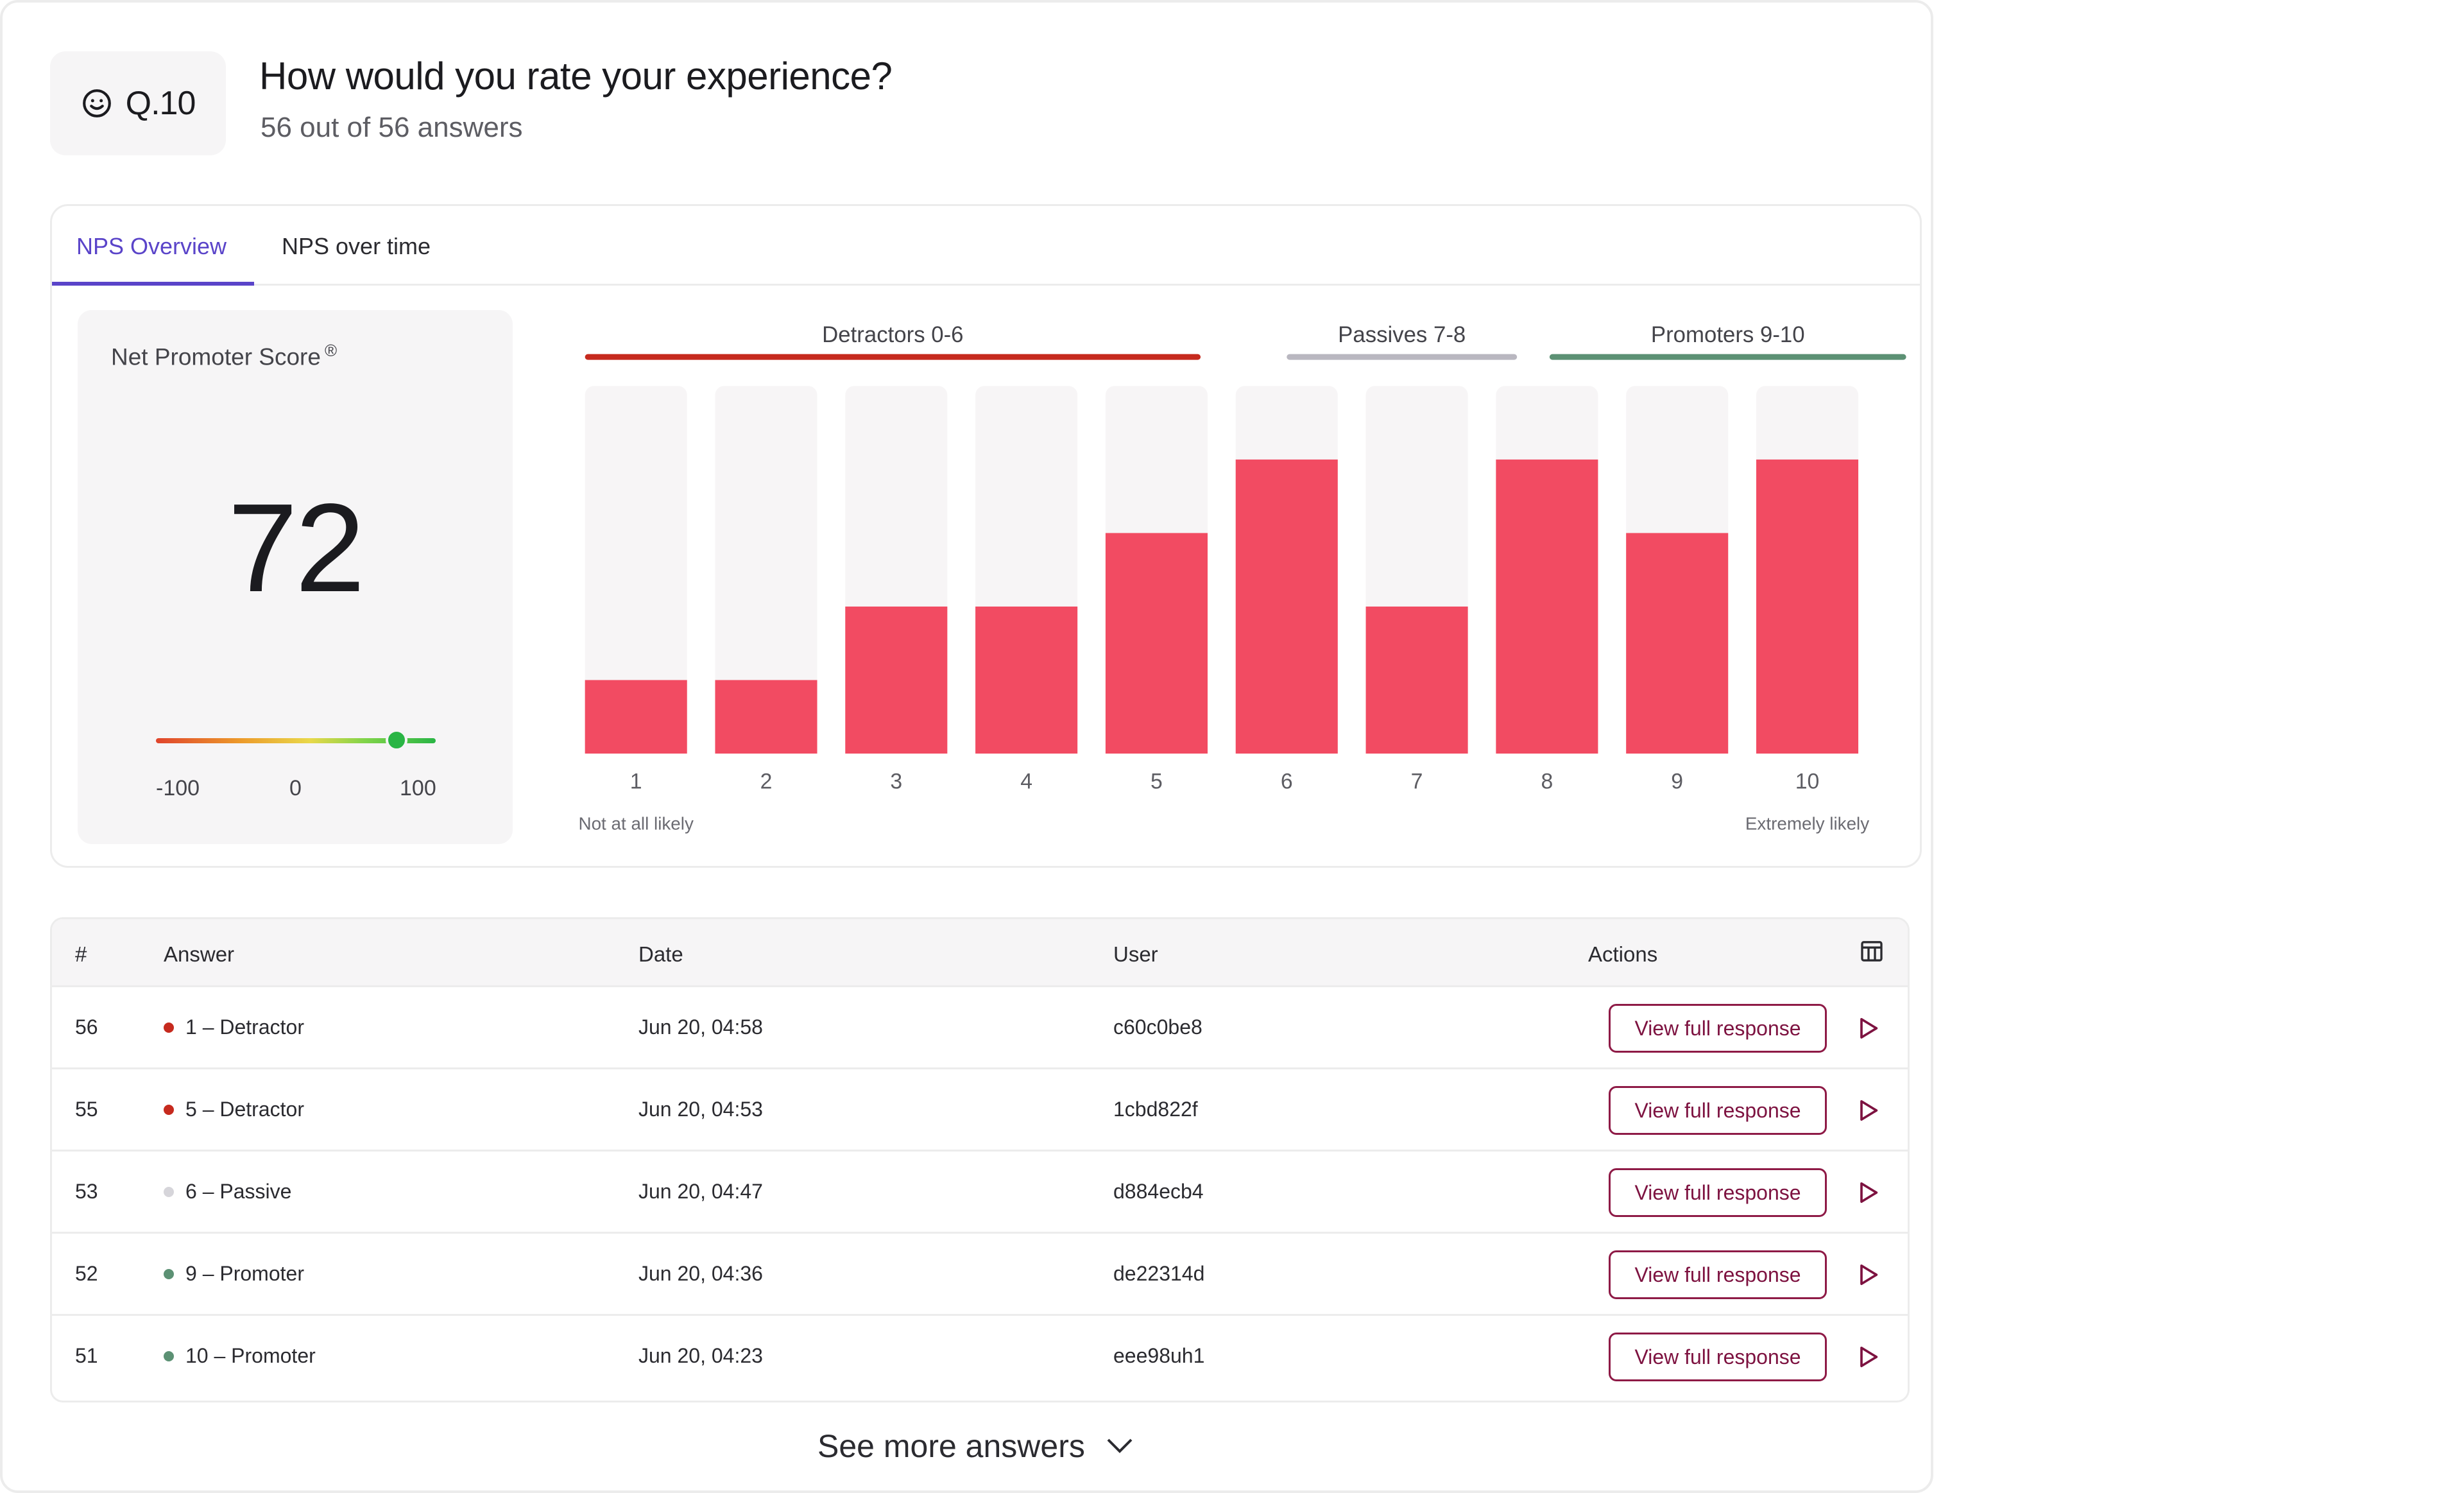  Describe the element at coordinates (1402, 335) in the screenshot. I see `group-label: Passives 7-8` at that location.